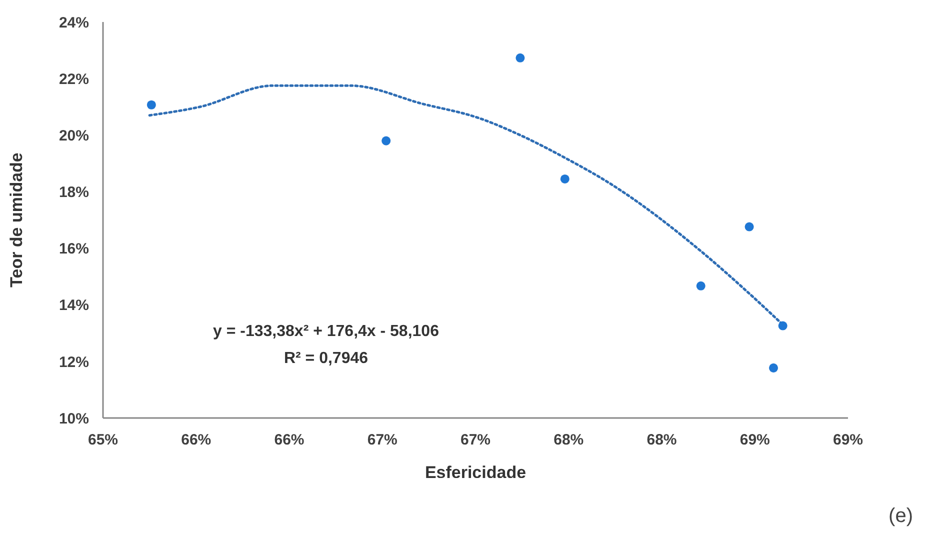 The width and height of the screenshot is (925, 535). Describe the element at coordinates (73, 249) in the screenshot. I see `y-tick-label: 16%` at that location.